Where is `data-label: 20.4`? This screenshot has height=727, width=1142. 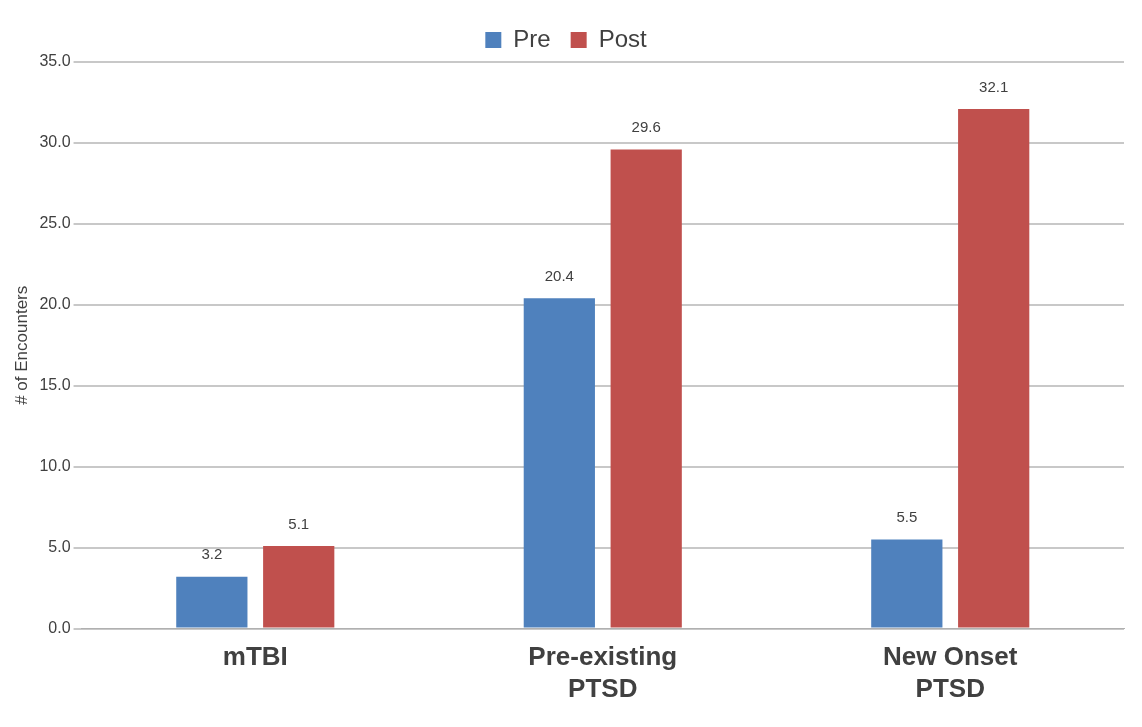
data-label: 20.4 is located at coordinates (559, 275).